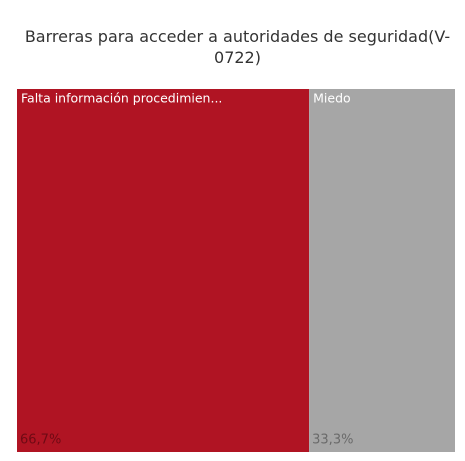  Describe the element at coordinates (40, 440) in the screenshot. I see `tile-value-label: 66,7%` at that location.